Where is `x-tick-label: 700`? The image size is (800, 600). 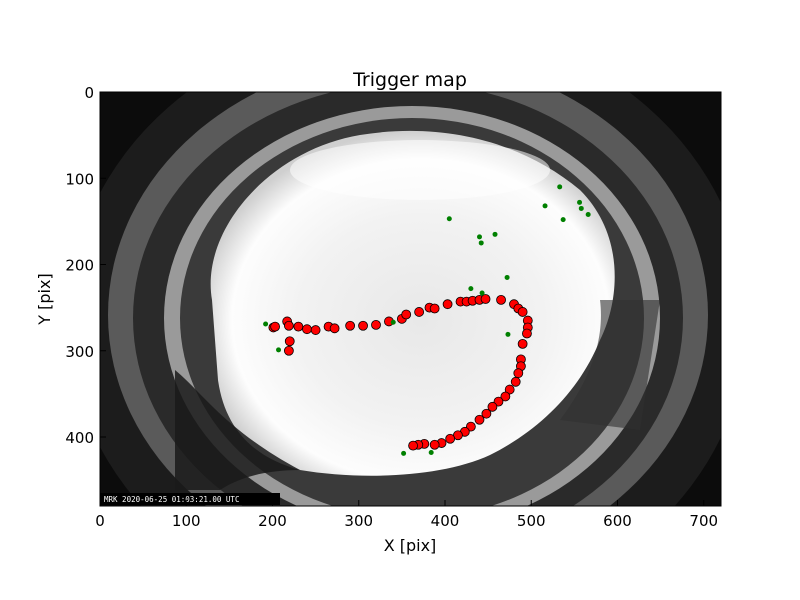 x-tick-label: 700 is located at coordinates (703, 521).